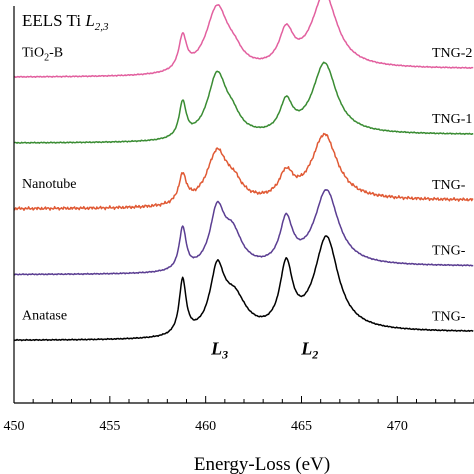  I want to click on sample-label-nanotube: Nanotube, so click(49, 184).